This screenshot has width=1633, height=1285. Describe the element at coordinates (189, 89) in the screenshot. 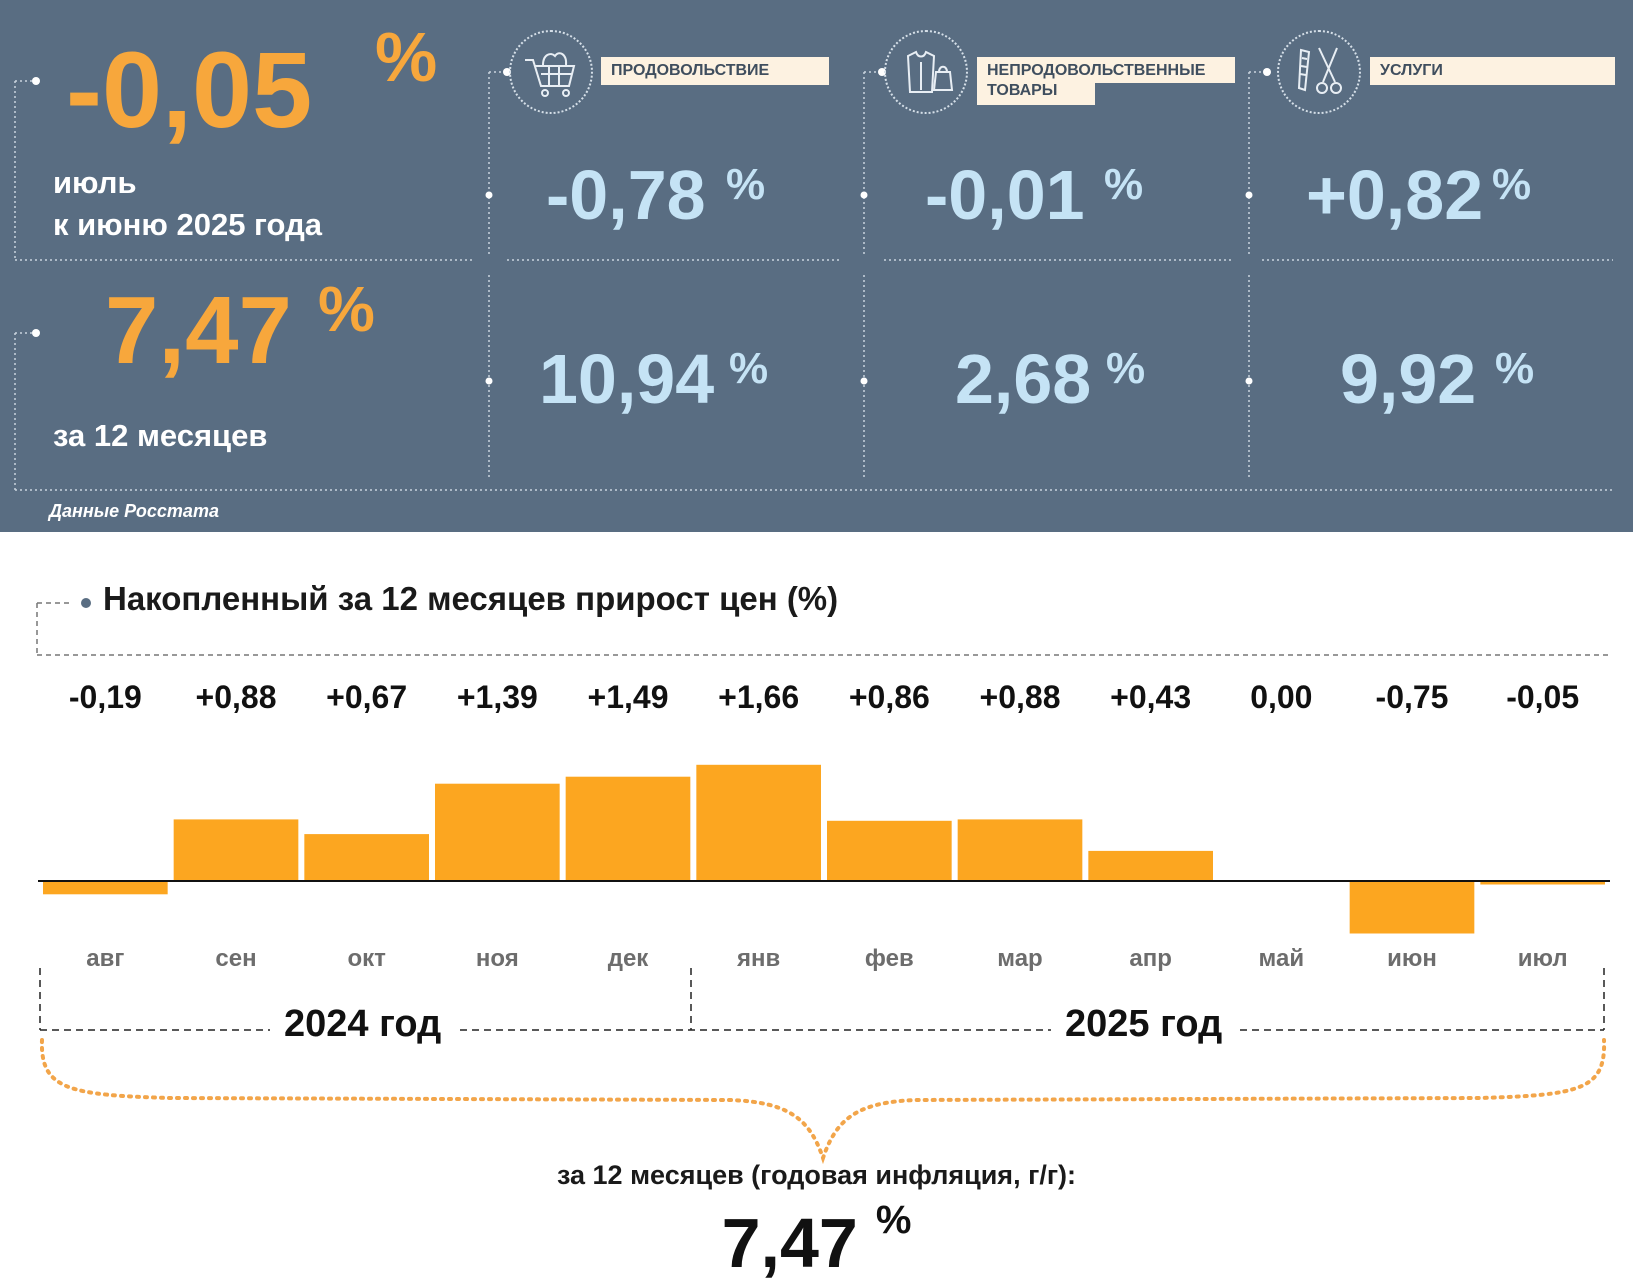

I see `monthly-inflation-value: -0,05` at that location.